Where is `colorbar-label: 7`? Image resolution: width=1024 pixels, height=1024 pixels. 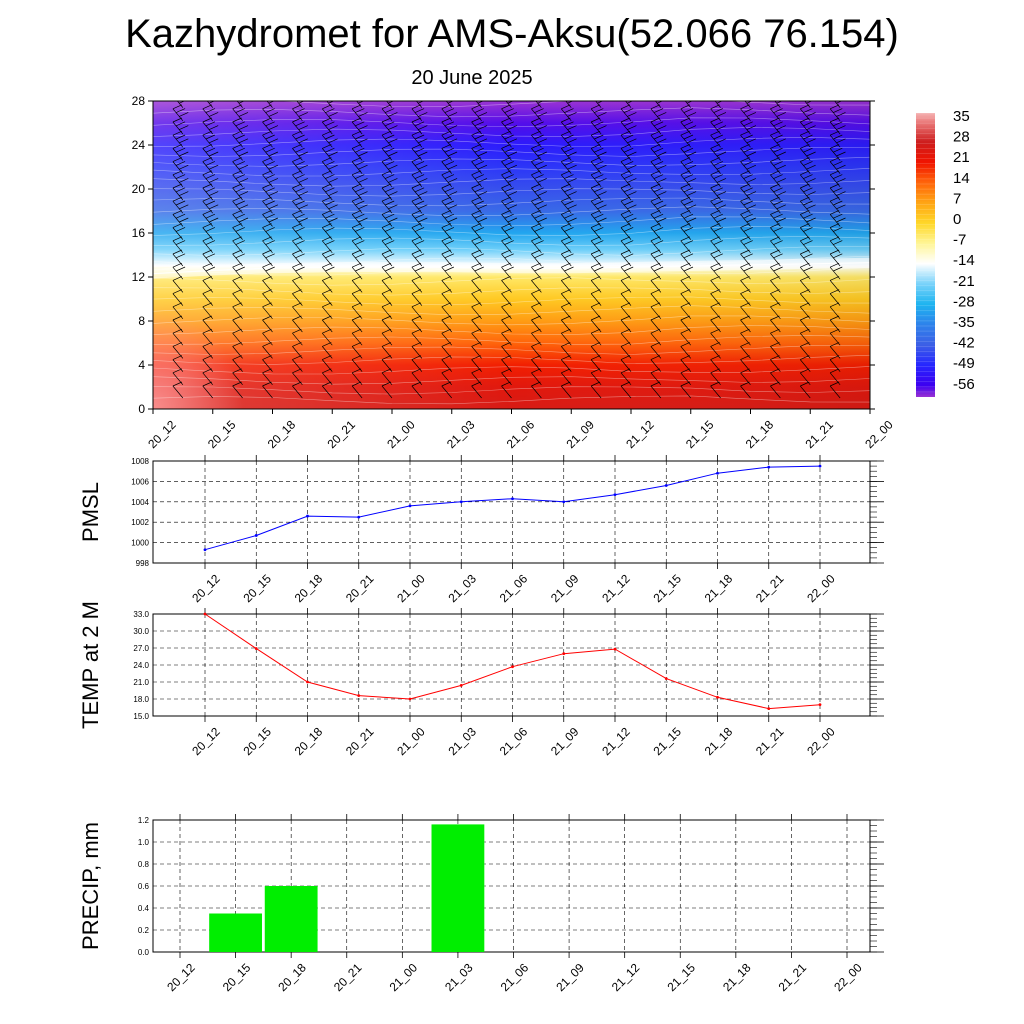 colorbar-label: 7 is located at coordinates (957, 198).